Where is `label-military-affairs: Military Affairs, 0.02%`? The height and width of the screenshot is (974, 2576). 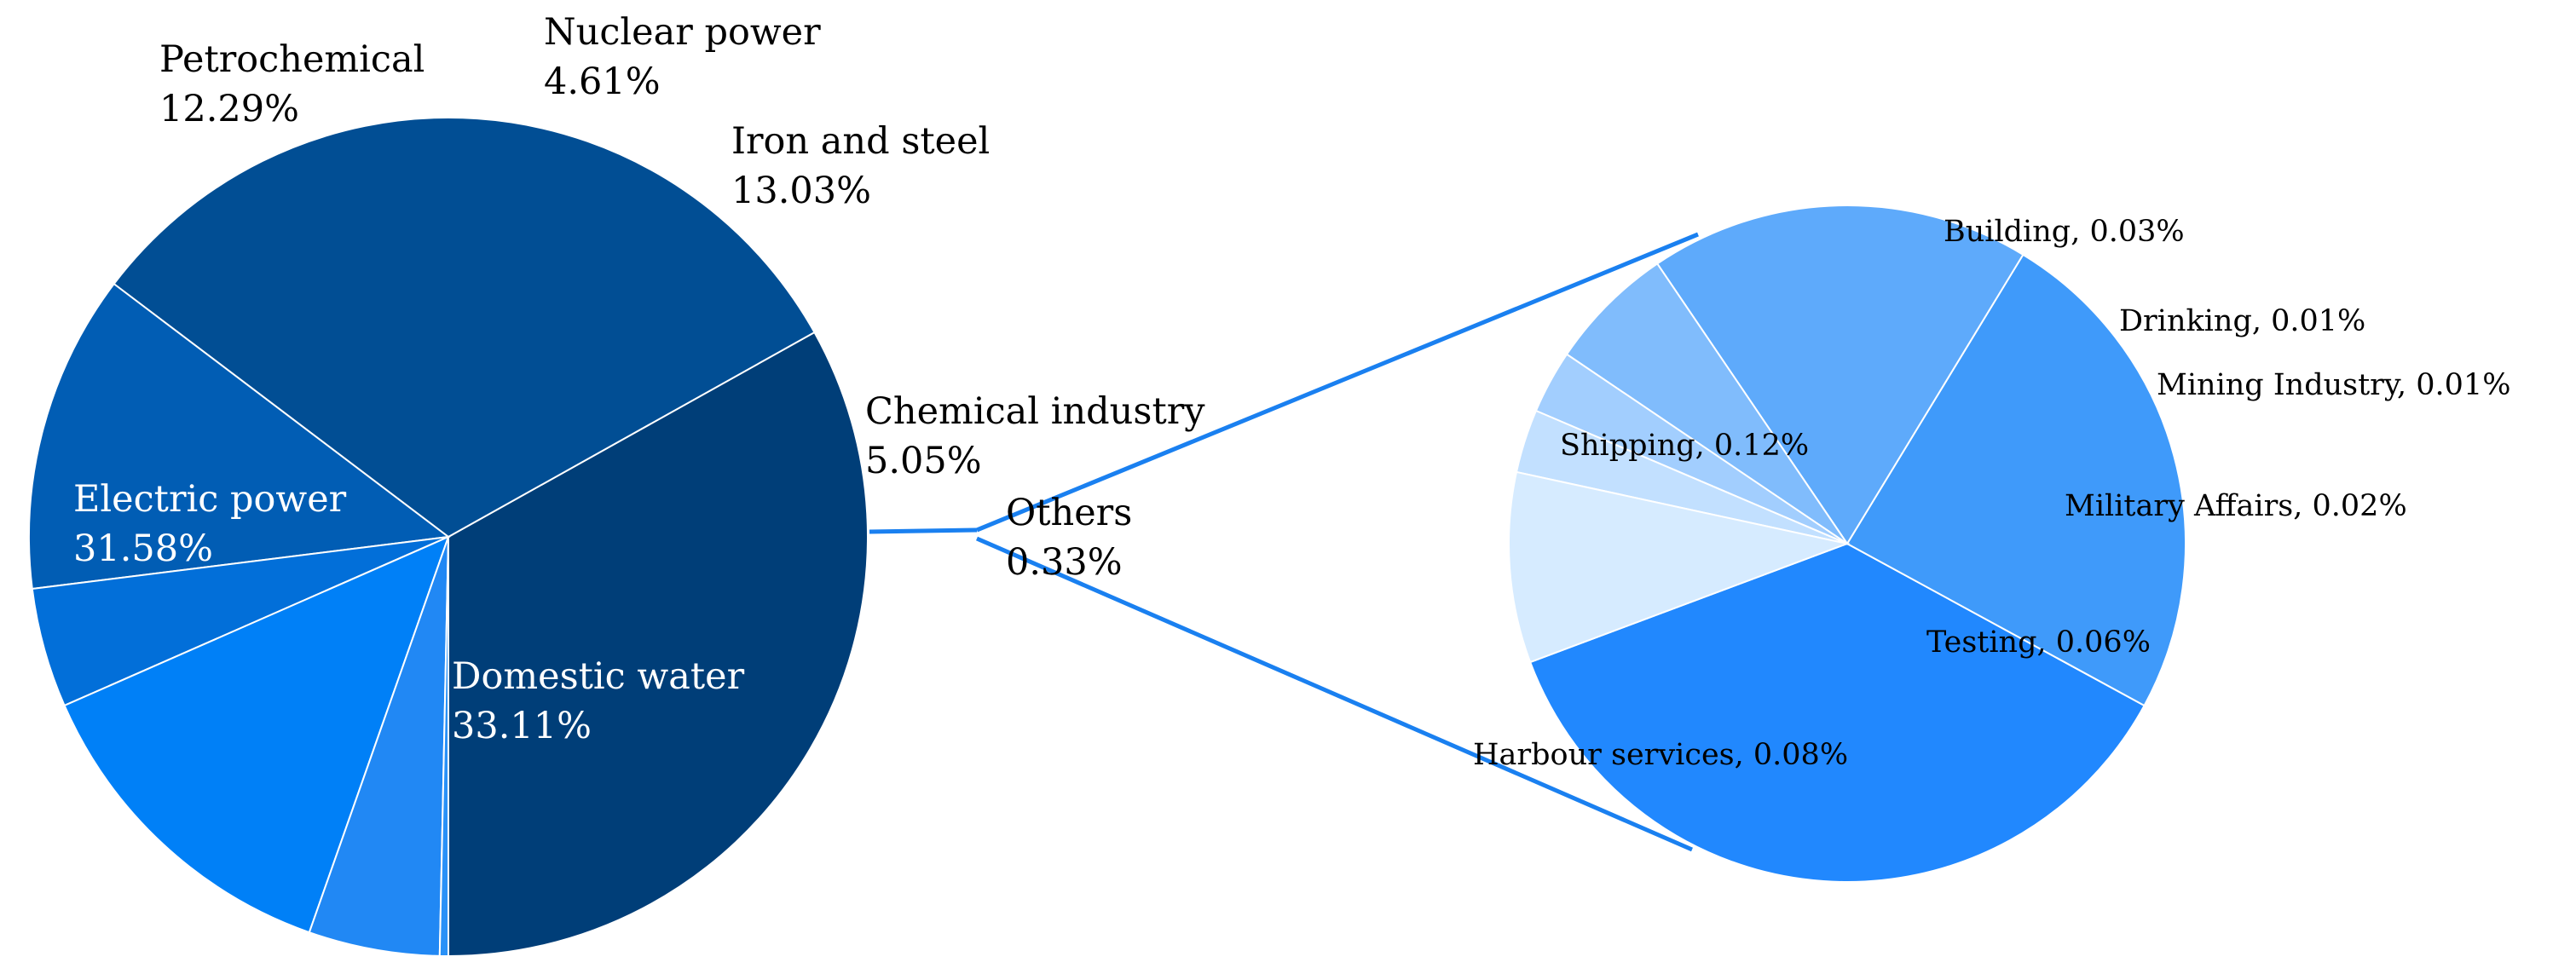
label-military-affairs: Military Affairs, 0.02% is located at coordinates (2236, 506).